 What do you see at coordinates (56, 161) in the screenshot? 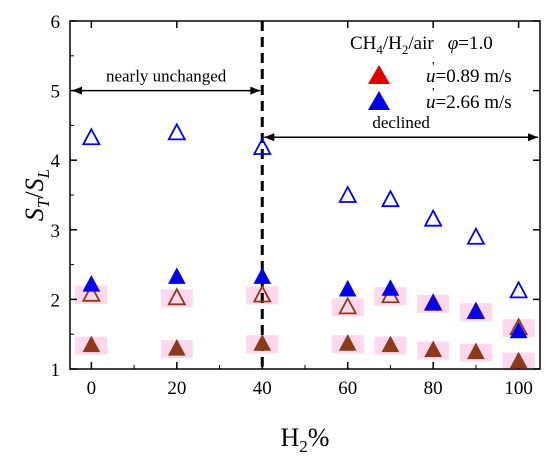
I see `y-tick-label: 4` at bounding box center [56, 161].